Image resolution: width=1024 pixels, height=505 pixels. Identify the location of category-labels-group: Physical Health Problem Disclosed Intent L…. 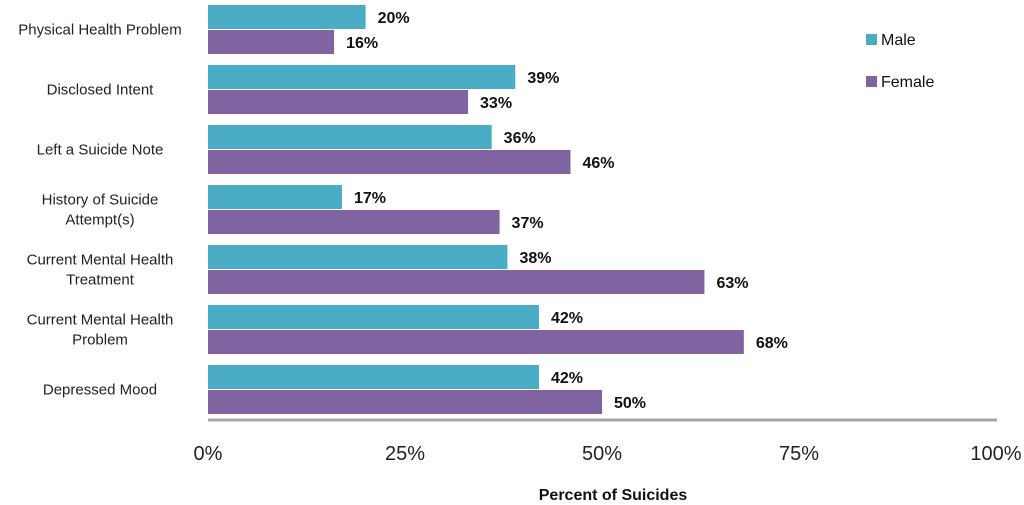
(99, 210).